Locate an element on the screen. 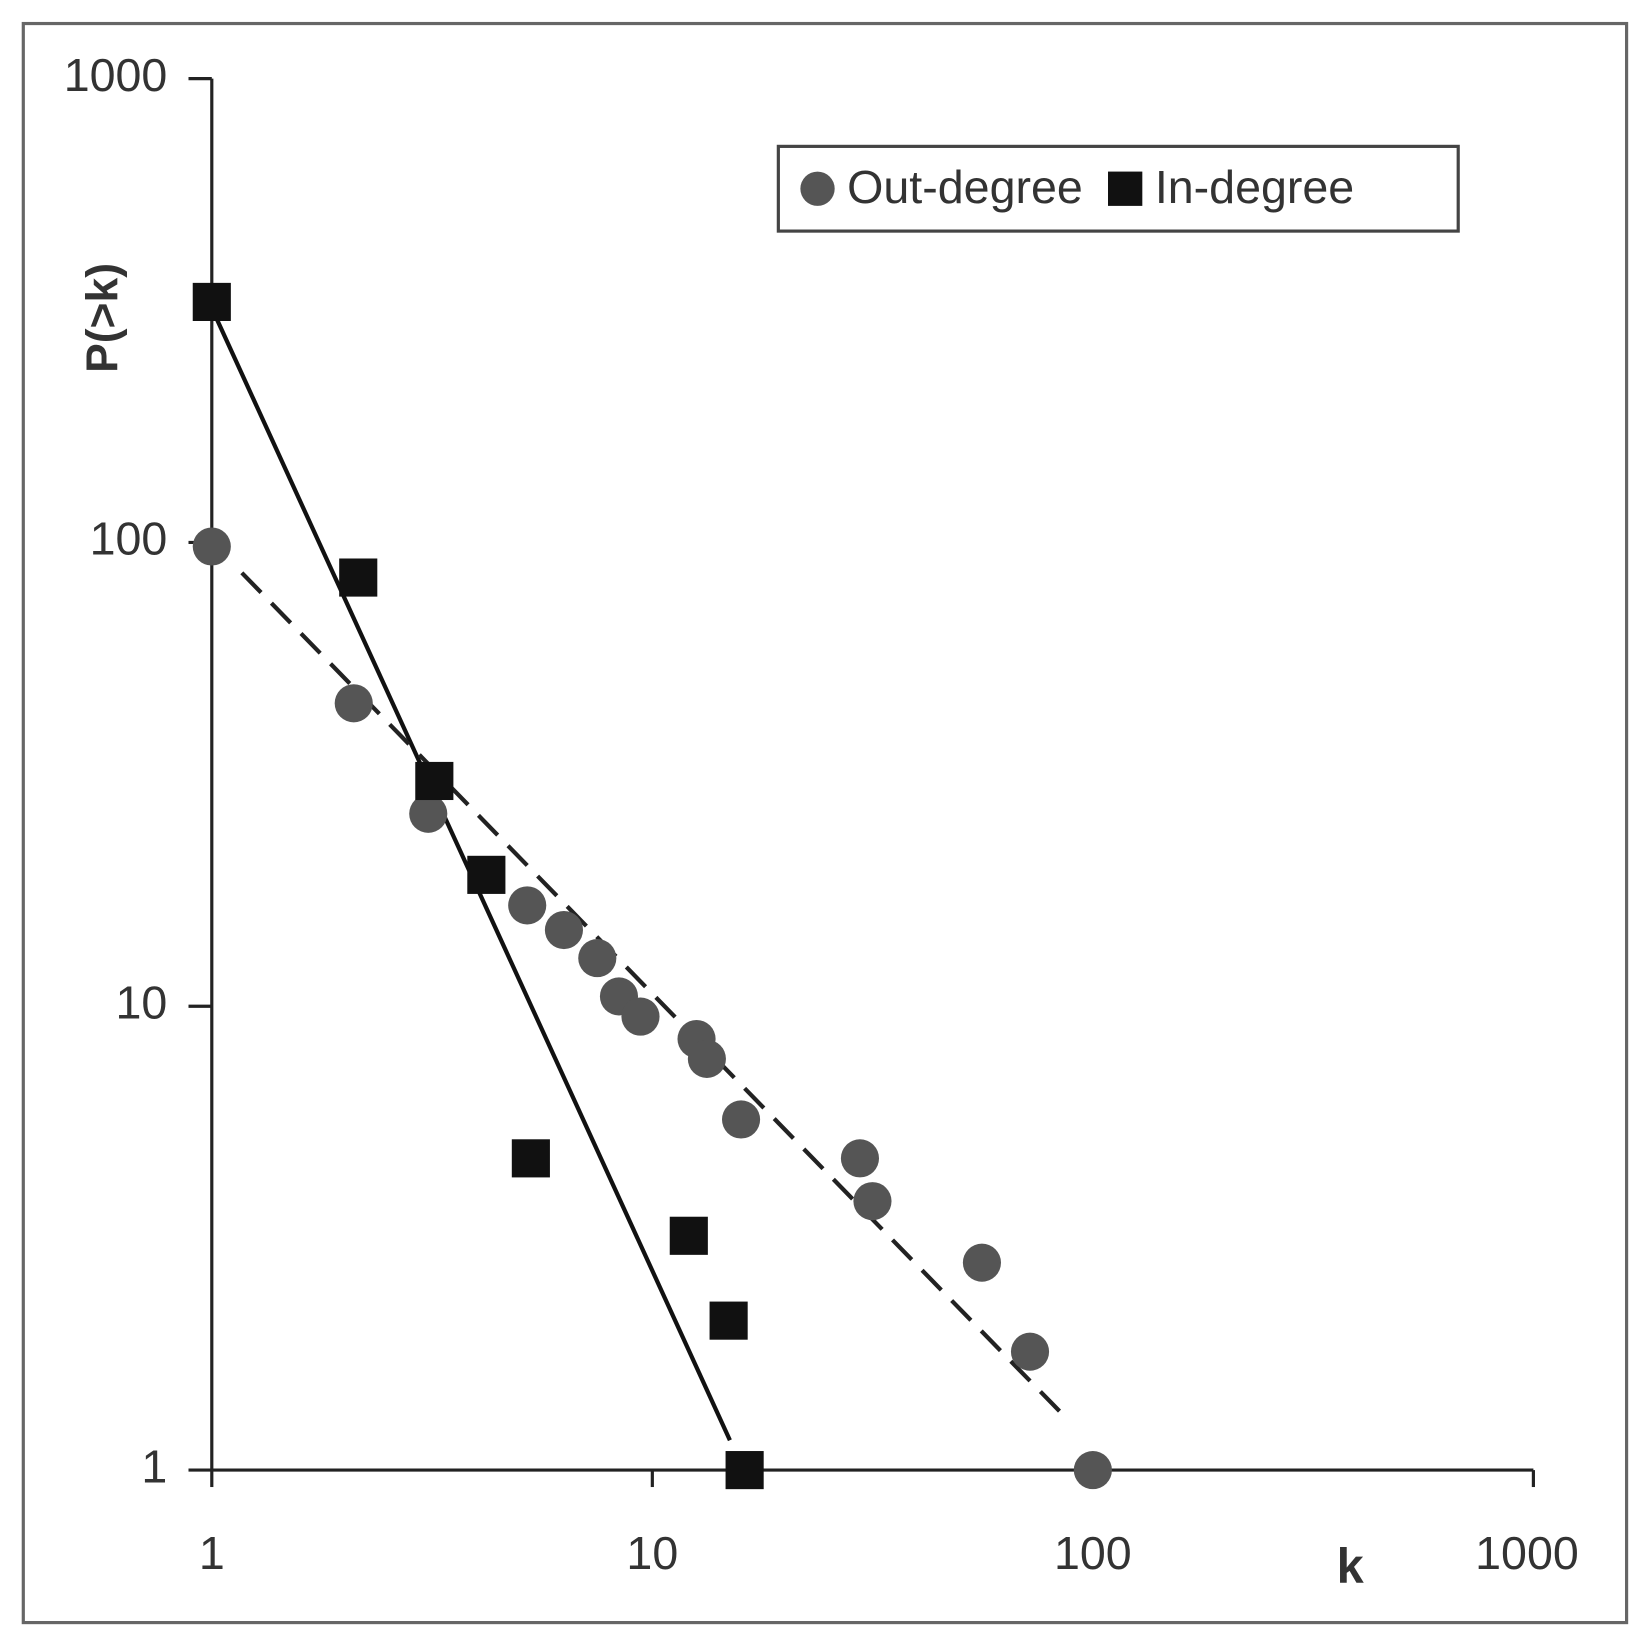 This screenshot has width=1652, height=1644. x-tick-label: 10 is located at coordinates (652, 1553).